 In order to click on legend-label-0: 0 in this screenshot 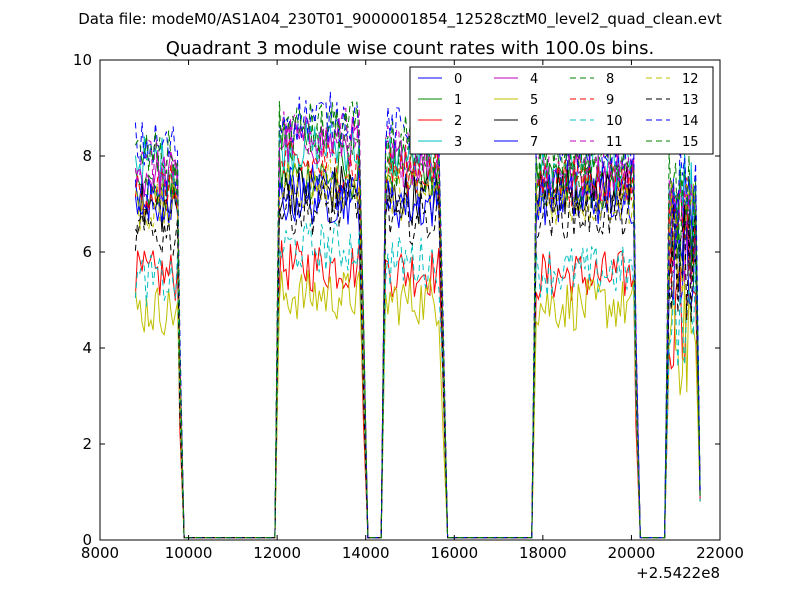, I will do `click(458, 79)`.